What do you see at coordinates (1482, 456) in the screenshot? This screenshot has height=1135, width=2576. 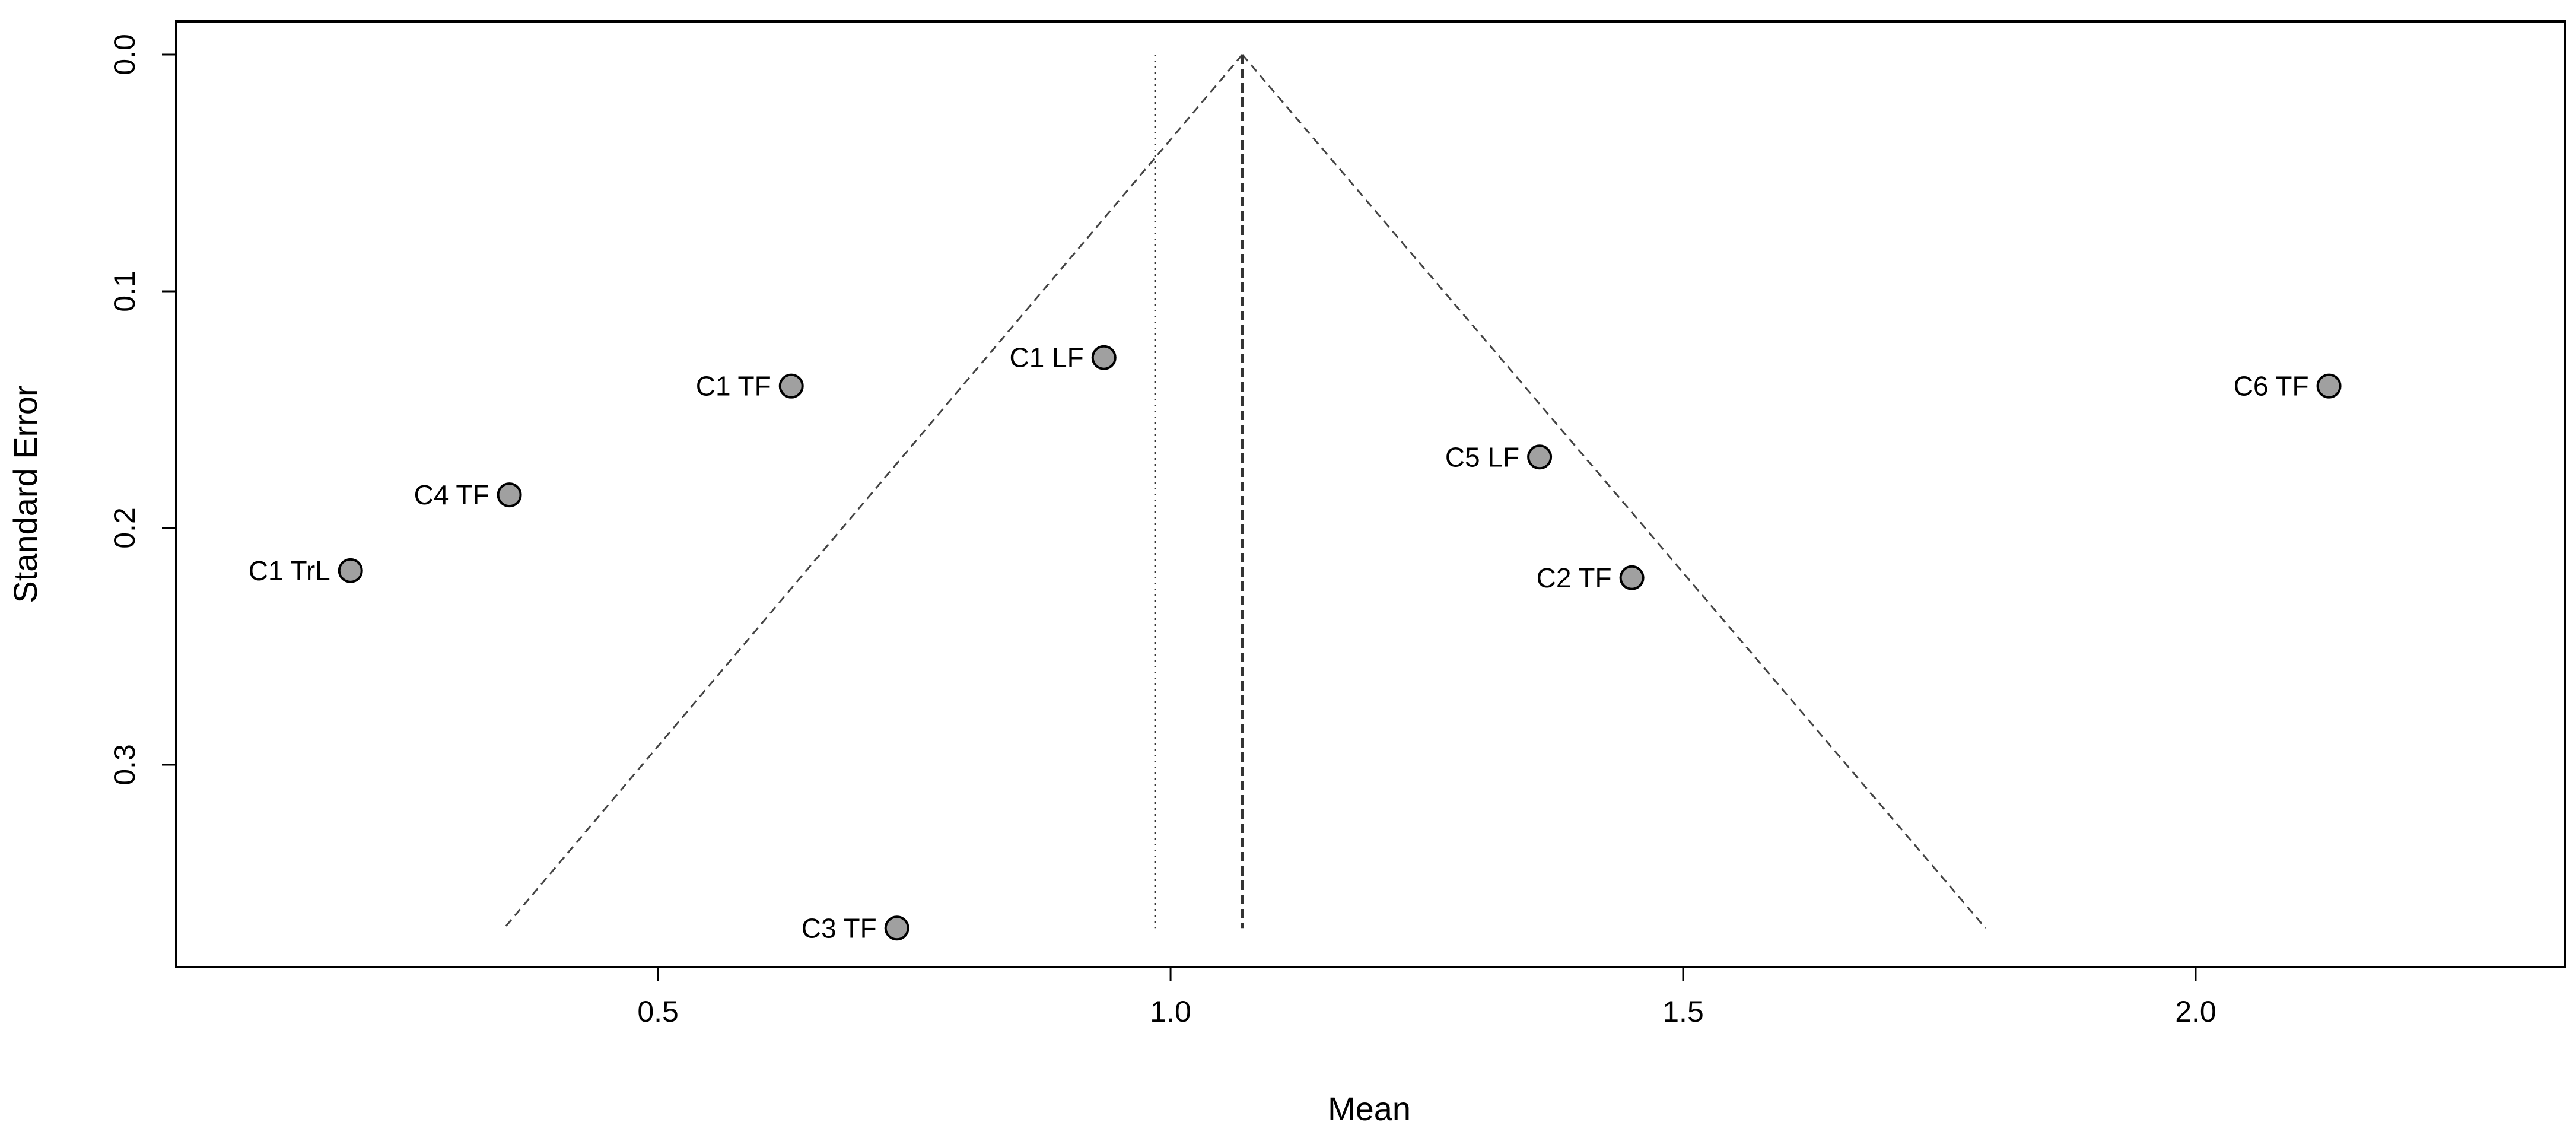 I see `point-label: C5 LF` at bounding box center [1482, 456].